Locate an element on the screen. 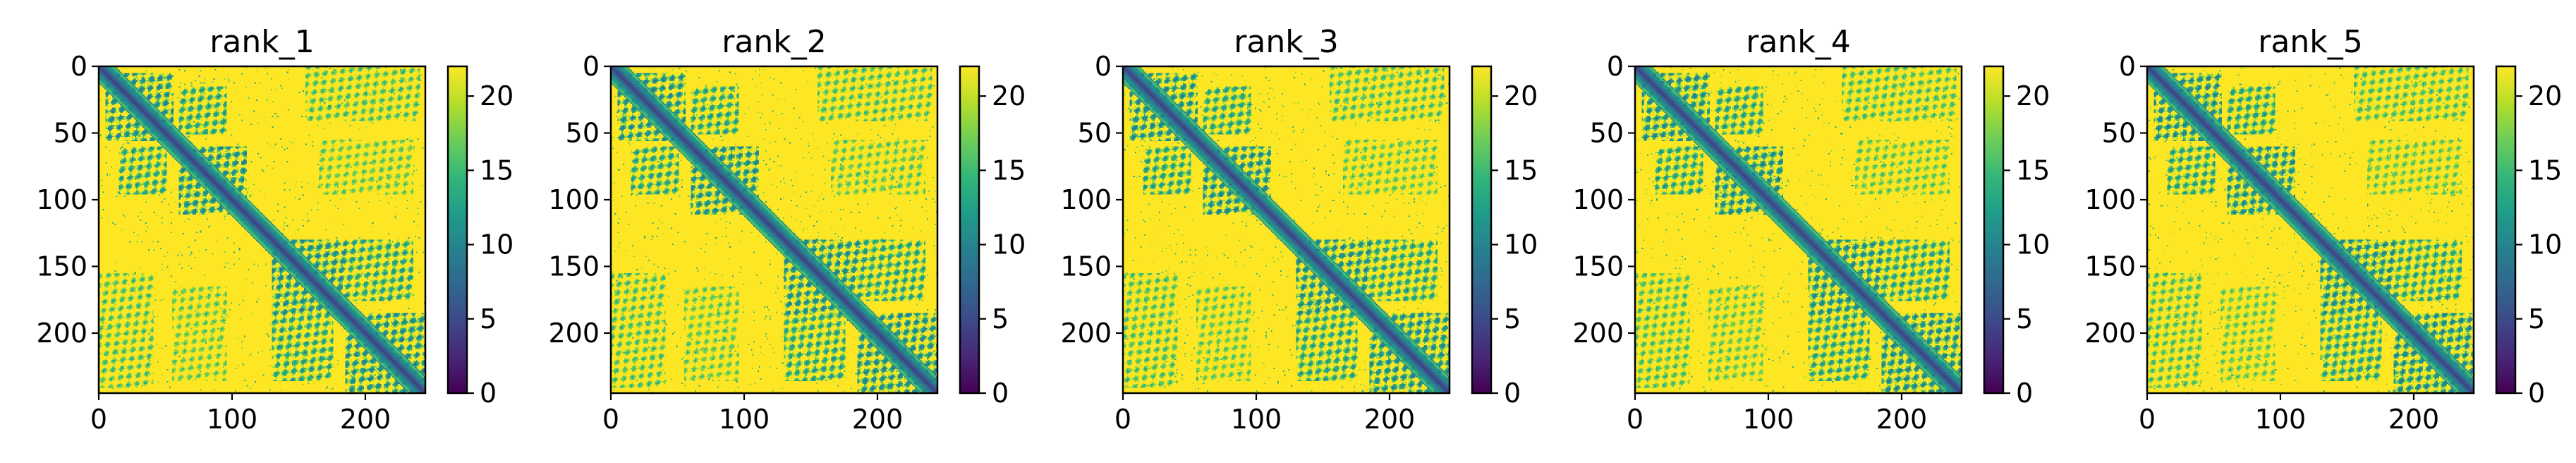 Image resolution: width=2576 pixels, height=463 pixels. panel-title: rank_3 is located at coordinates (1286, 42).